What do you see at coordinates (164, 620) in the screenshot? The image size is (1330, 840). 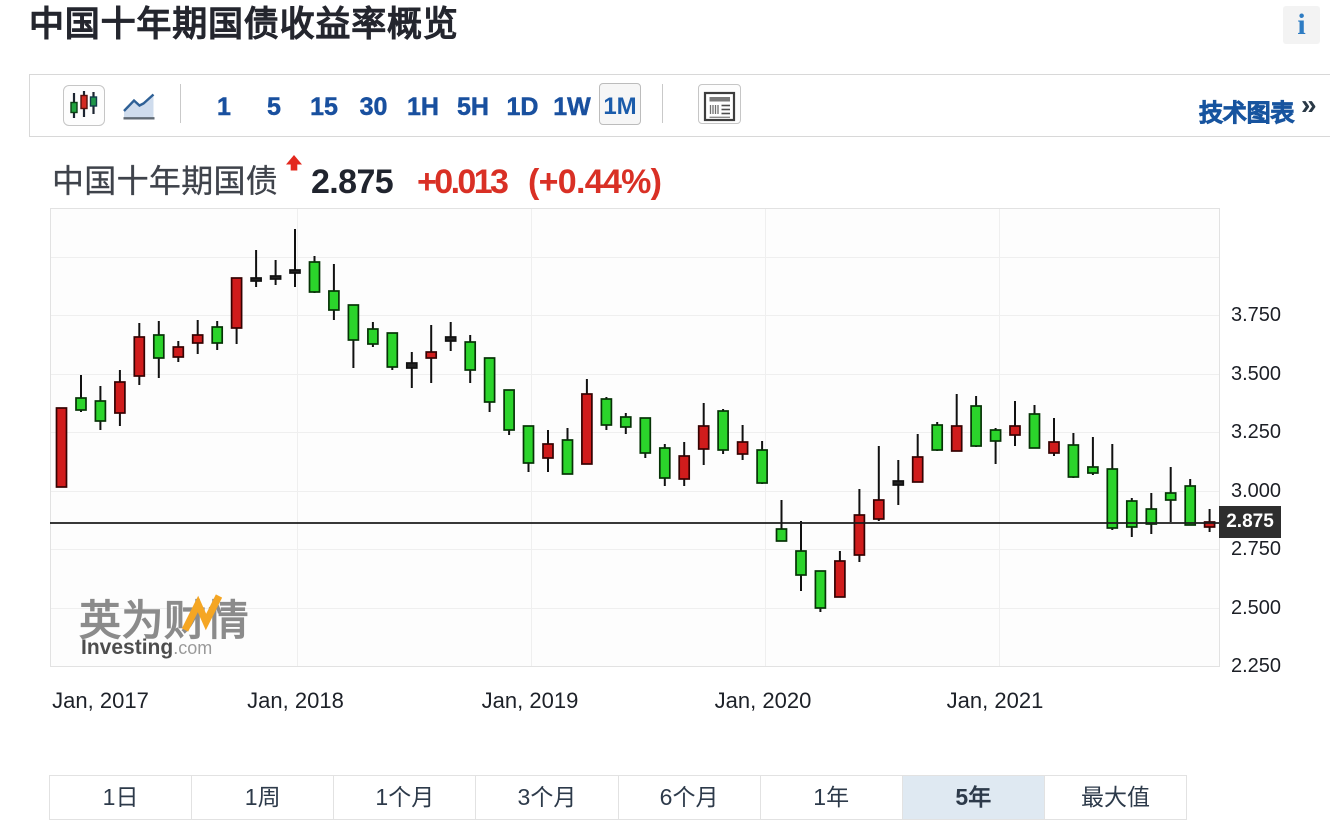 I see `svg-text: 英为财情` at bounding box center [164, 620].